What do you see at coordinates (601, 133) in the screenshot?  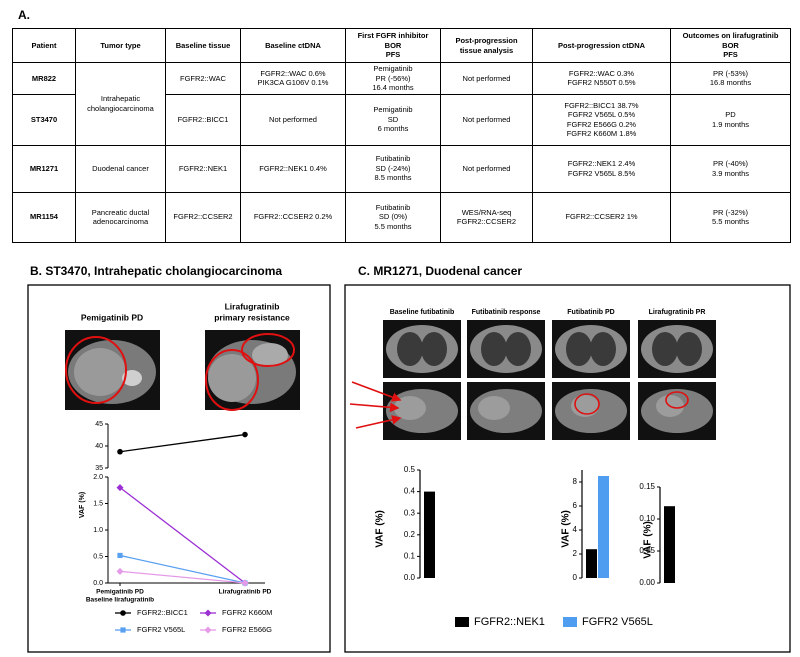 I see `cell-text: FGFR2 K660M 1.8%` at bounding box center [601, 133].